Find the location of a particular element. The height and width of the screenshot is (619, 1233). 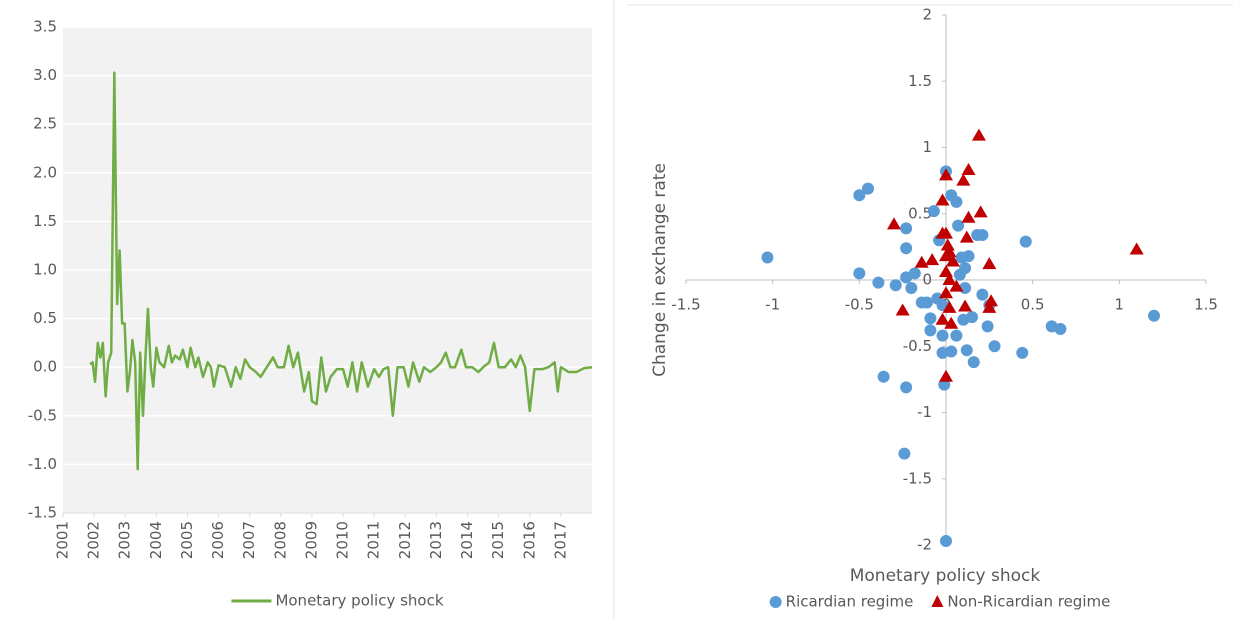

x-tick-label: 2005 is located at coordinates (187, 540).